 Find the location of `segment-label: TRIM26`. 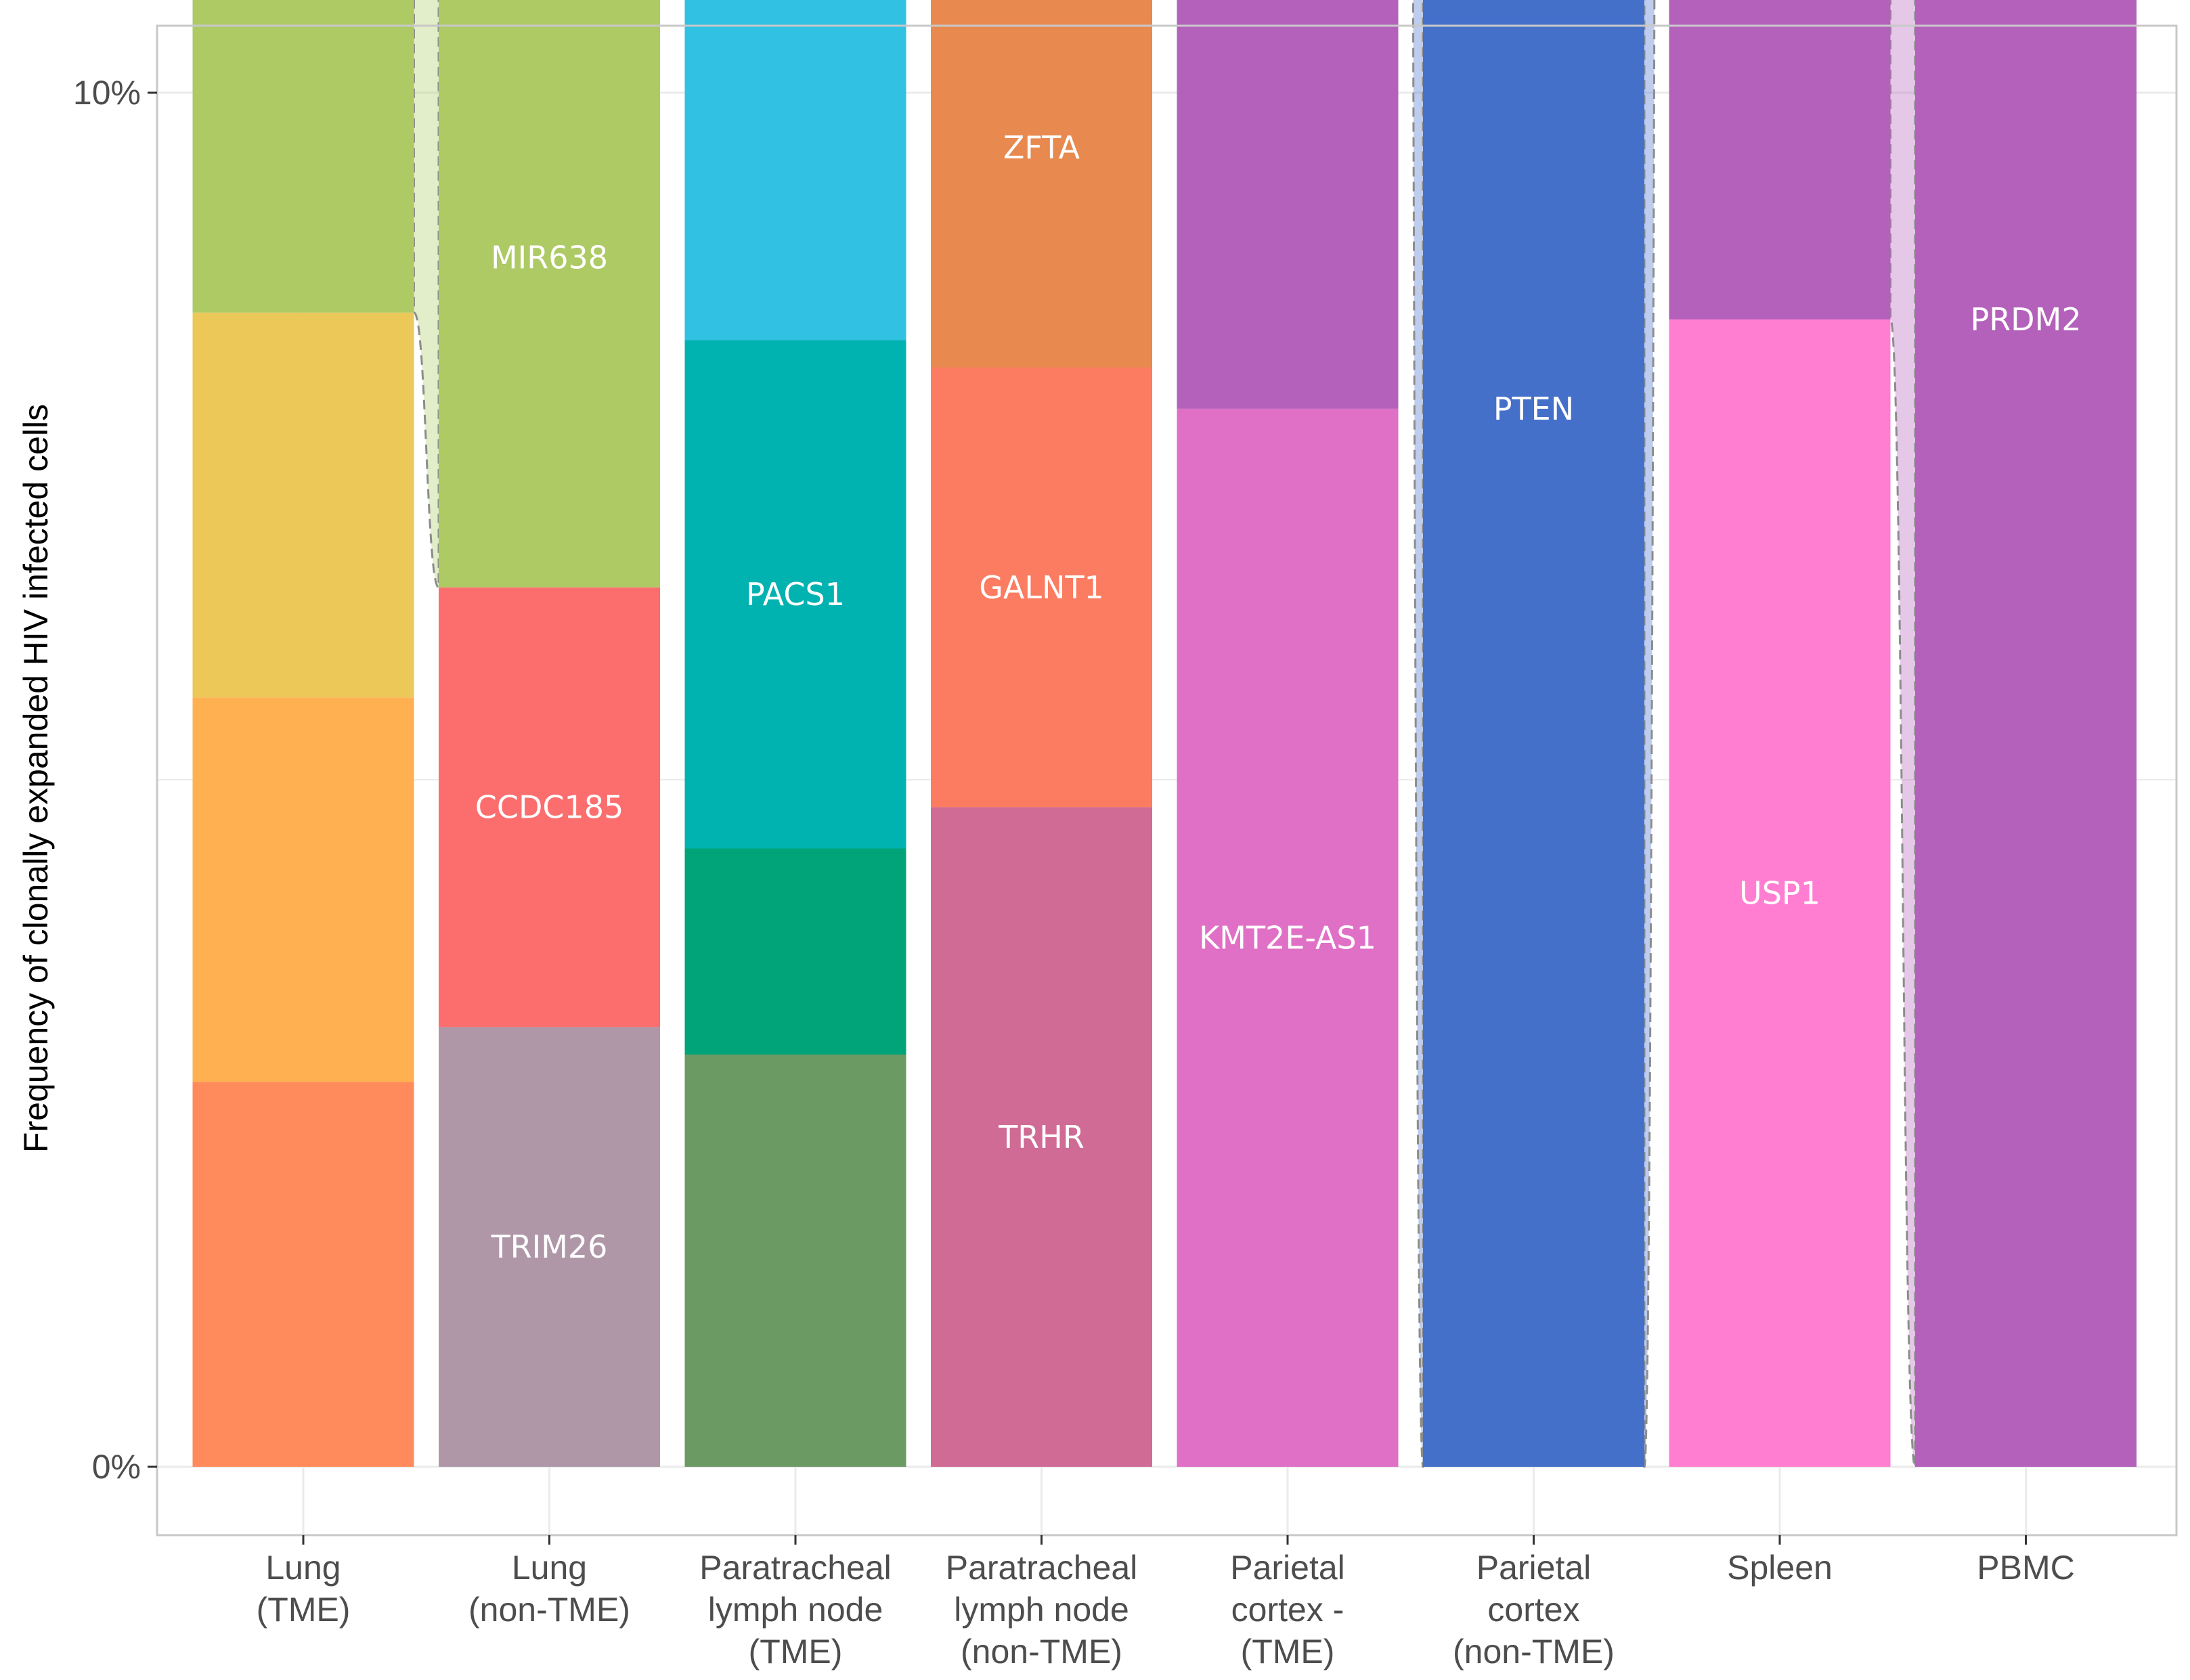

segment-label: TRIM26 is located at coordinates (549, 1247).